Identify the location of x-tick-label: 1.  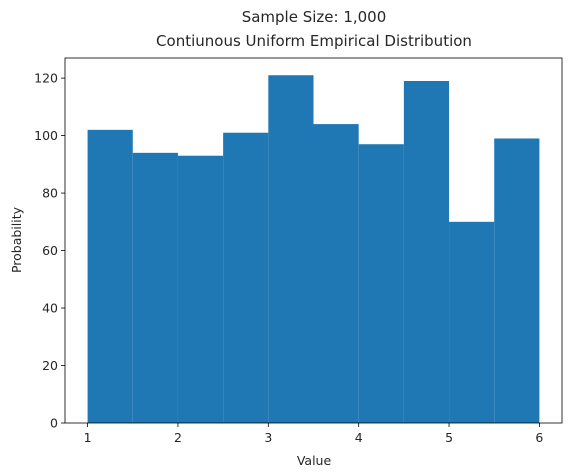
(88, 437).